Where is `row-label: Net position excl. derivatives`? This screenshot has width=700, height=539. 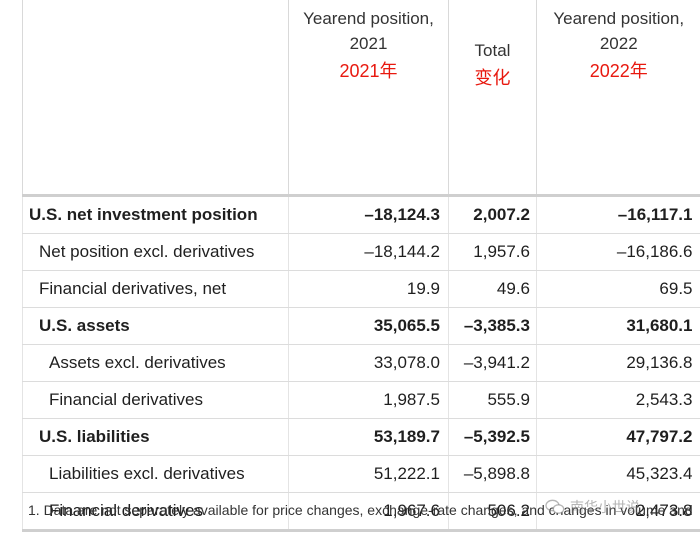
row-label: Net position excl. derivatives is located at coordinates (155, 252).